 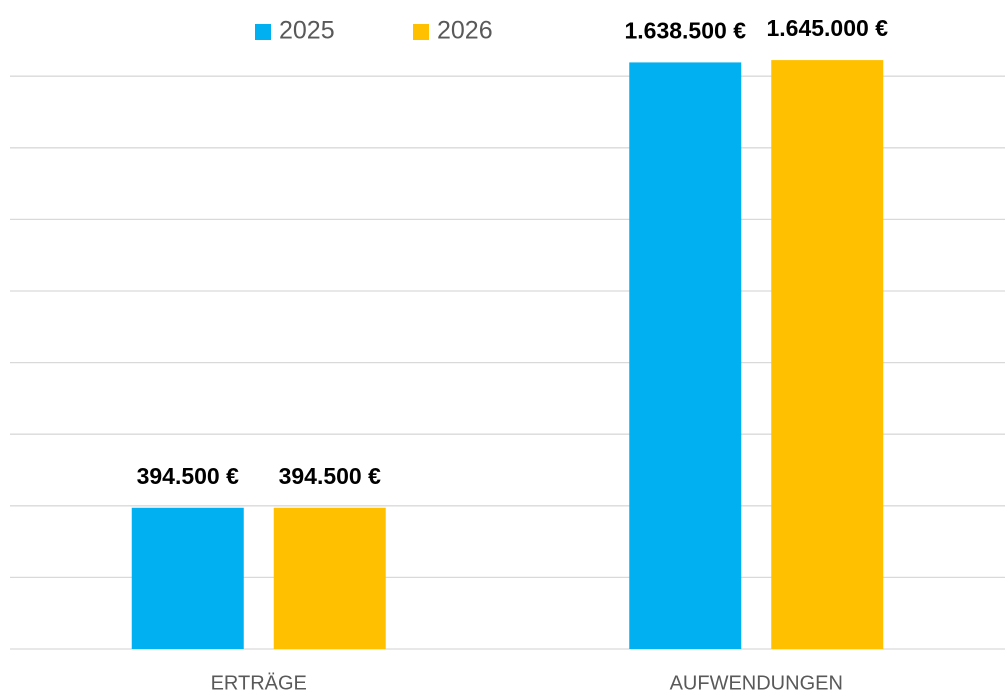 What do you see at coordinates (307, 31) in the screenshot?
I see `legend-label: 2025` at bounding box center [307, 31].